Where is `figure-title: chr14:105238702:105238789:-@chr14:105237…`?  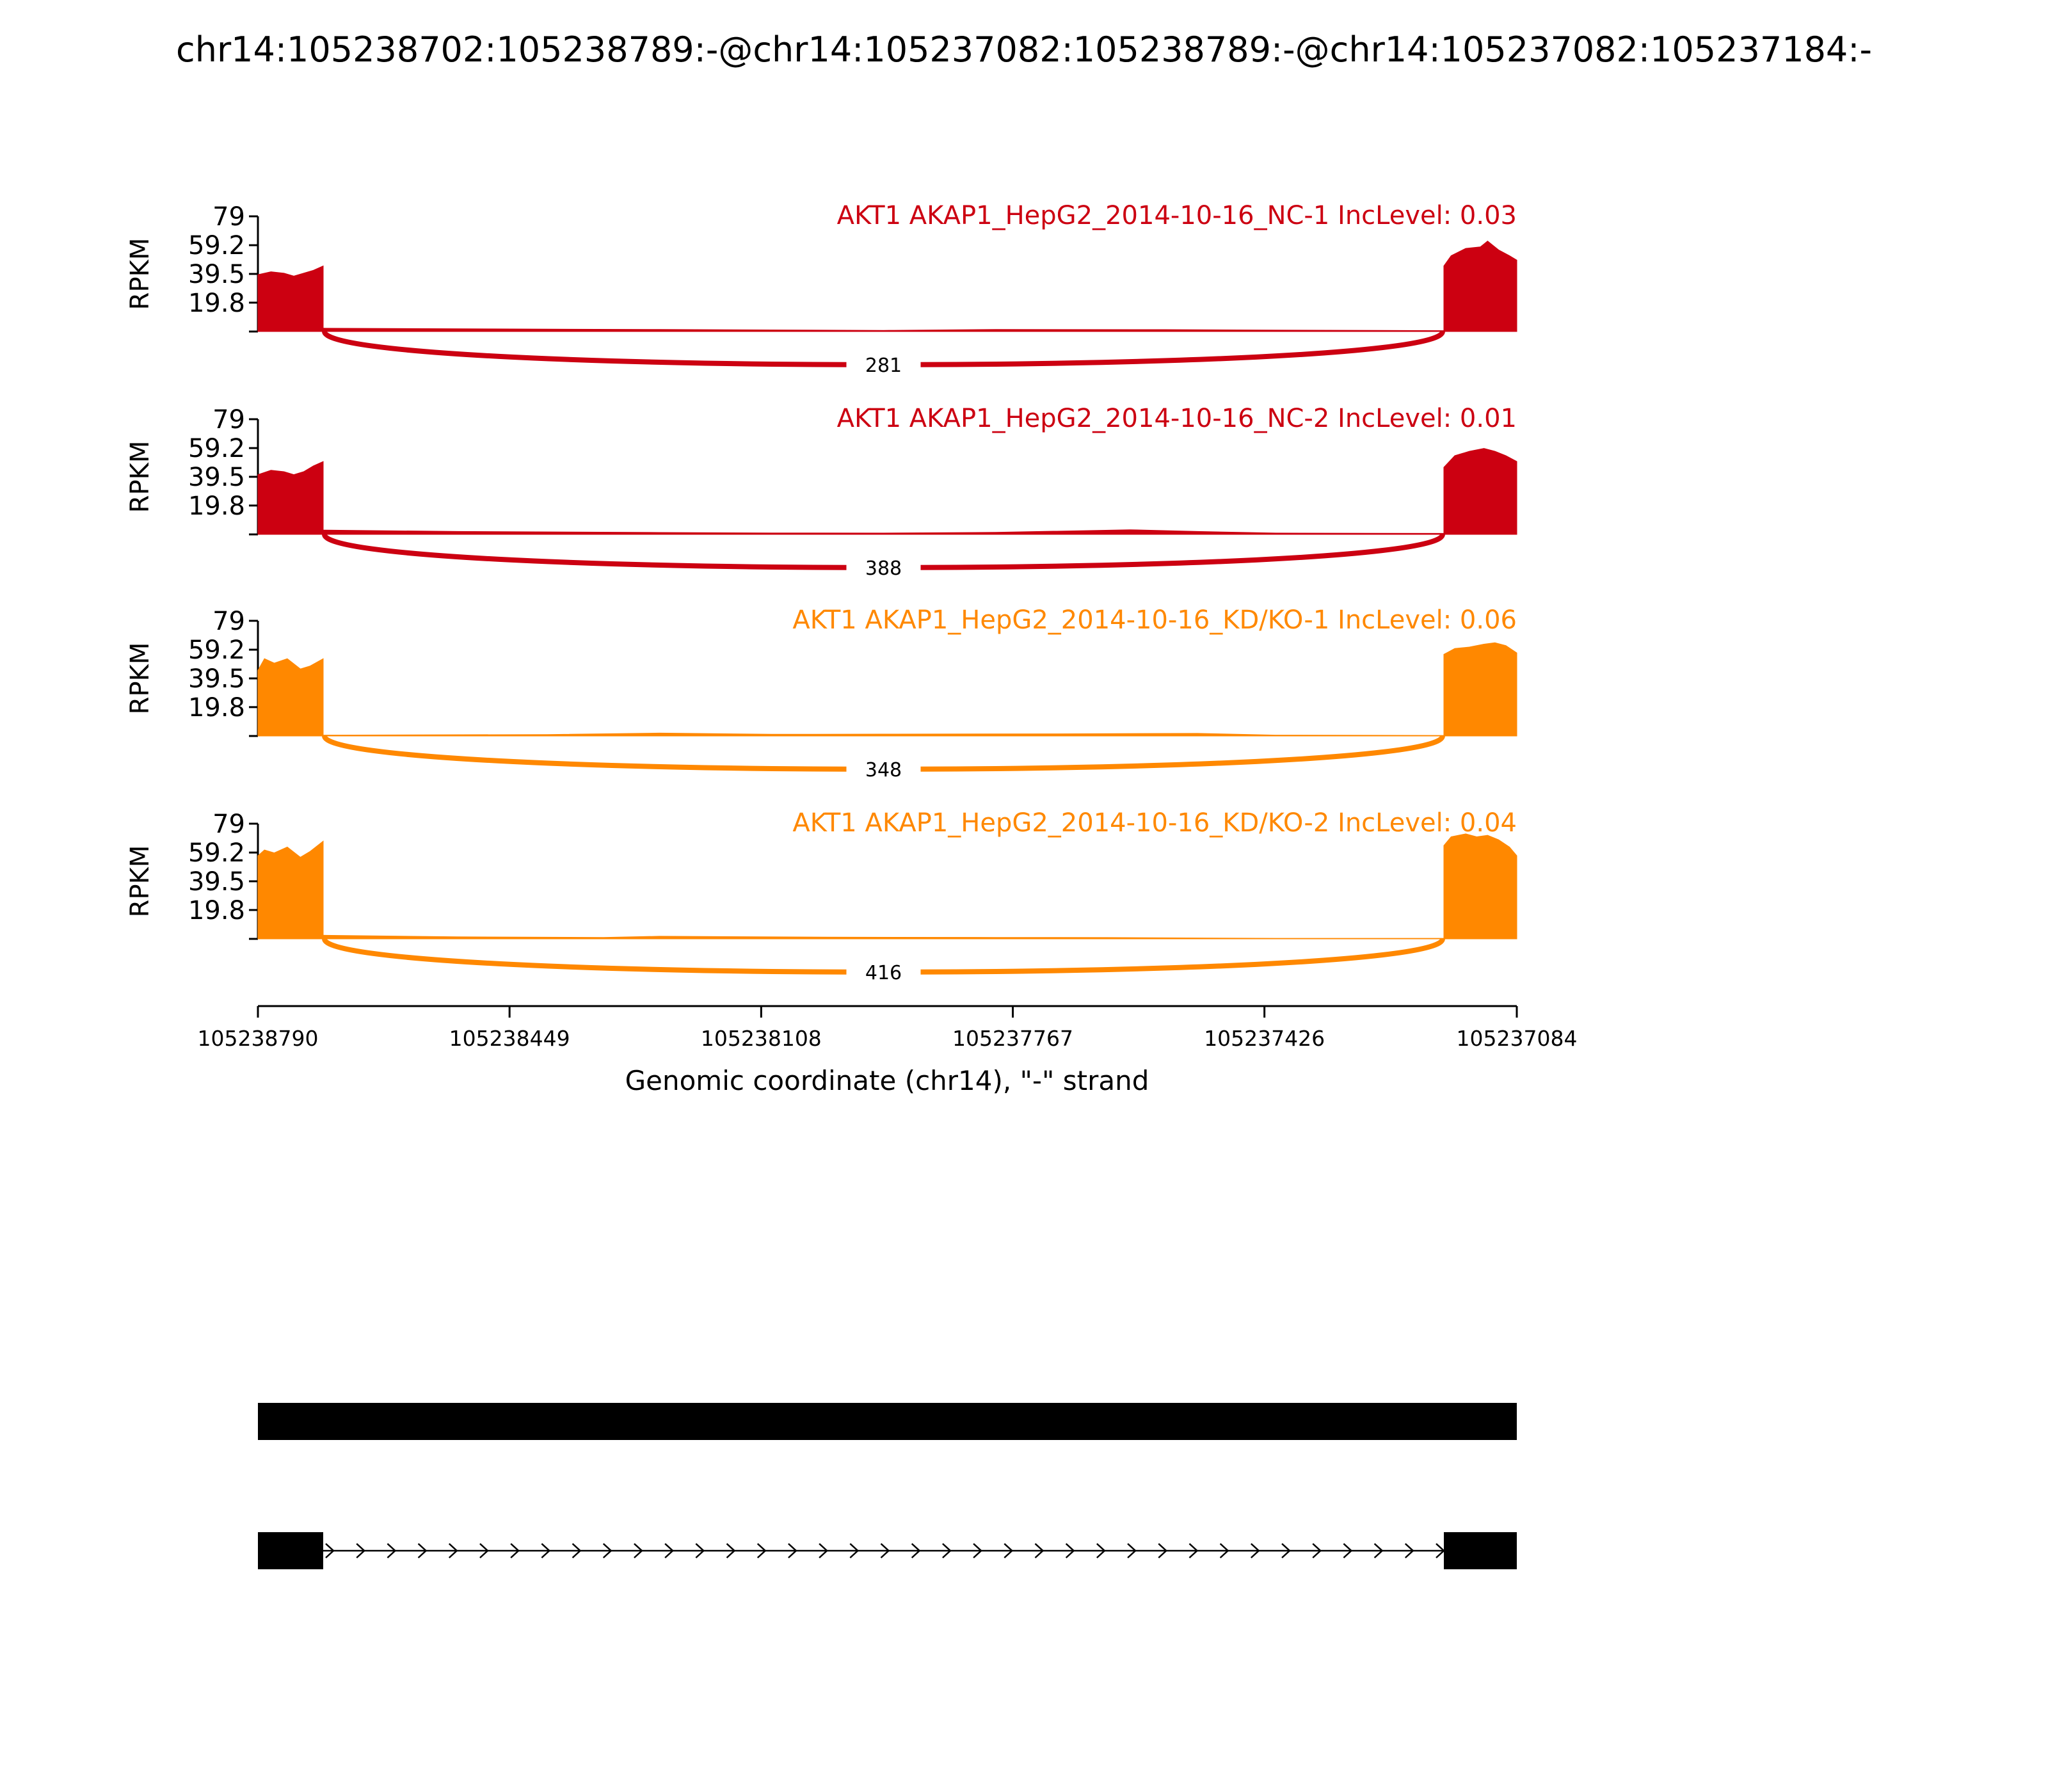
figure-title: chr14:105238702:105238789:-@chr14:105237… is located at coordinates (1024, 49).